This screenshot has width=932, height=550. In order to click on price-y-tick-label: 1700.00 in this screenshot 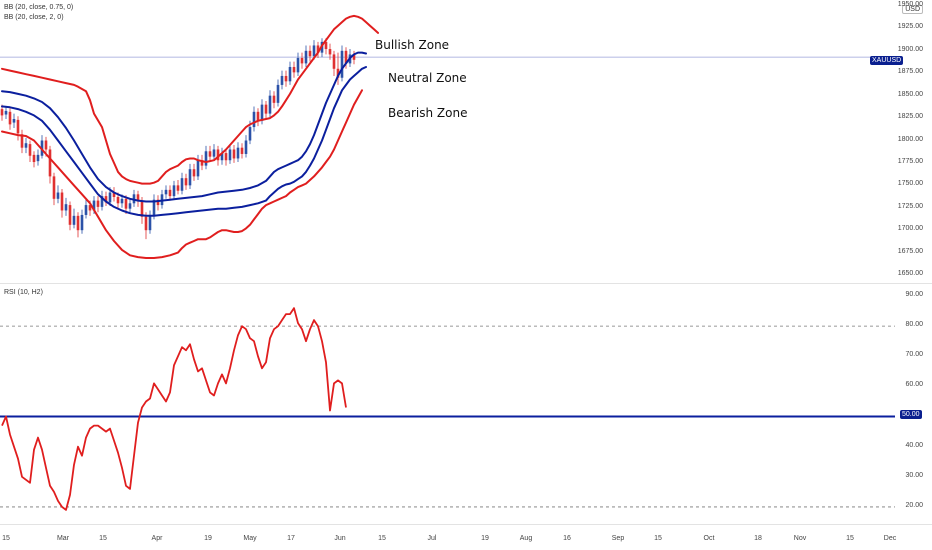, I will do `click(910, 229)`.